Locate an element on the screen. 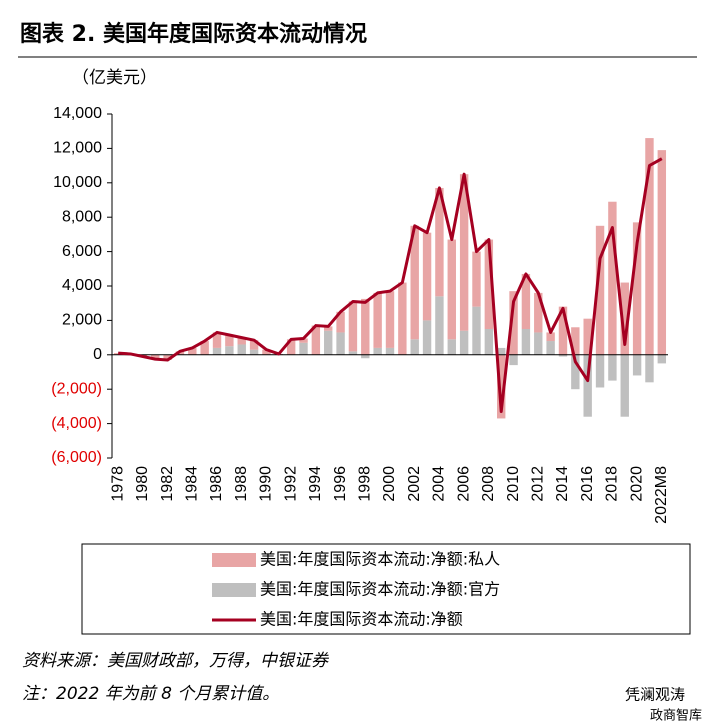  x-tick-label: 1988 is located at coordinates (241, 484).